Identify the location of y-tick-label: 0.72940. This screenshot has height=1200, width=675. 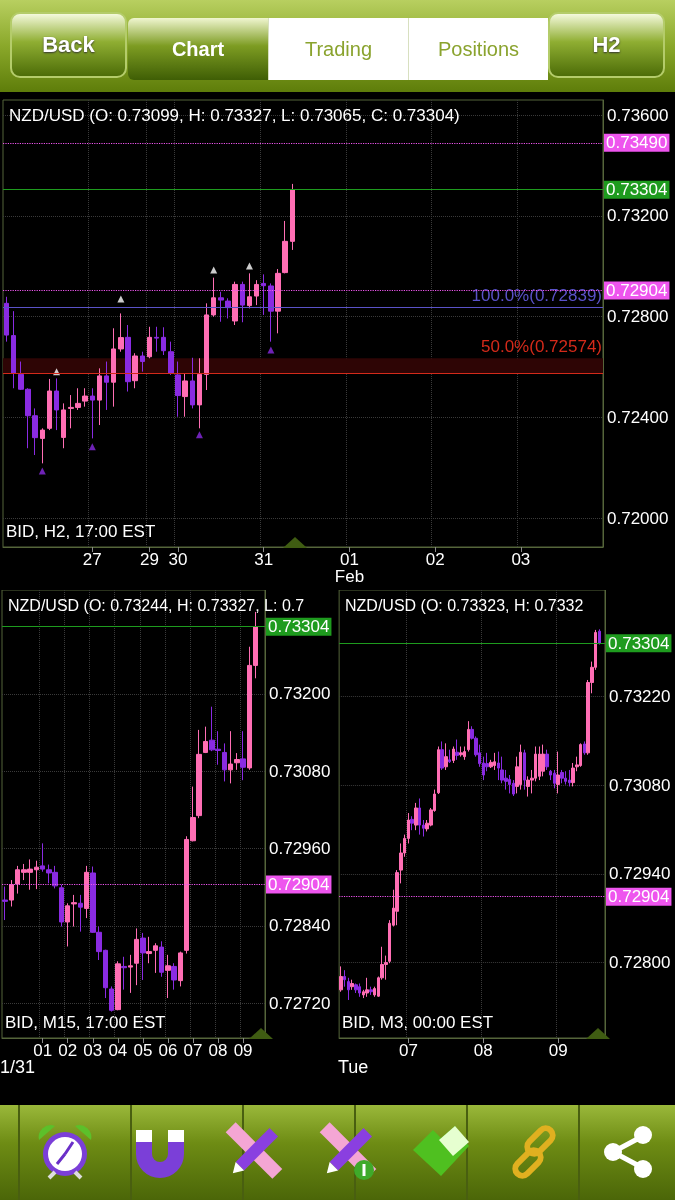
(640, 874).